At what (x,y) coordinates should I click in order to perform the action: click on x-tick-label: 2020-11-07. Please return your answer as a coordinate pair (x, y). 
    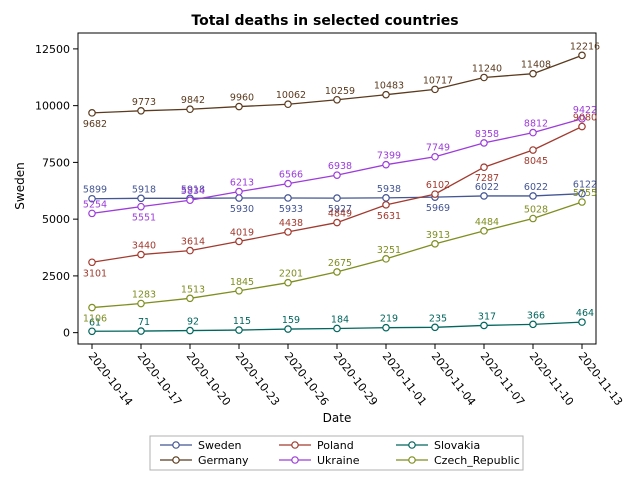
    Looking at the image, I should click on (503, 379).